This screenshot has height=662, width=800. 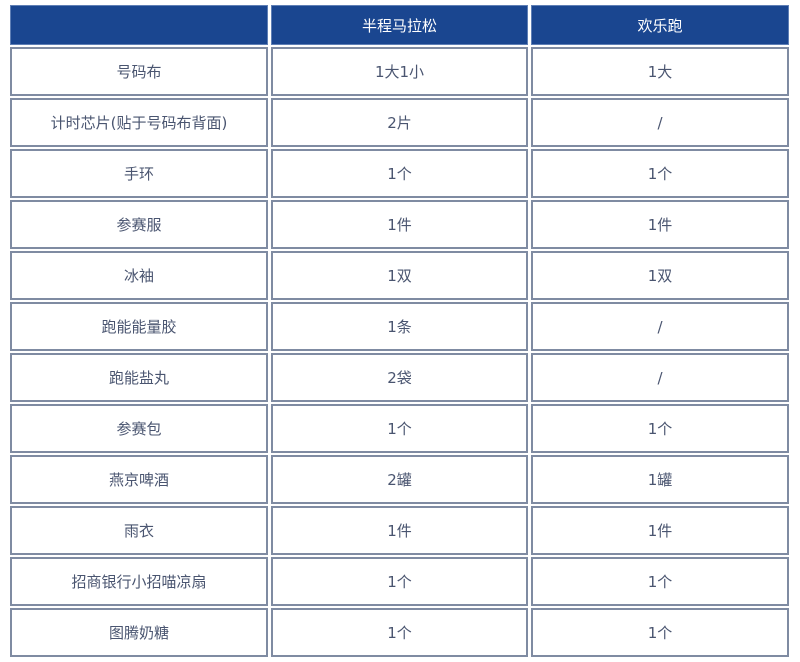 I want to click on item-name-cell: 雨衣, so click(x=139, y=530).